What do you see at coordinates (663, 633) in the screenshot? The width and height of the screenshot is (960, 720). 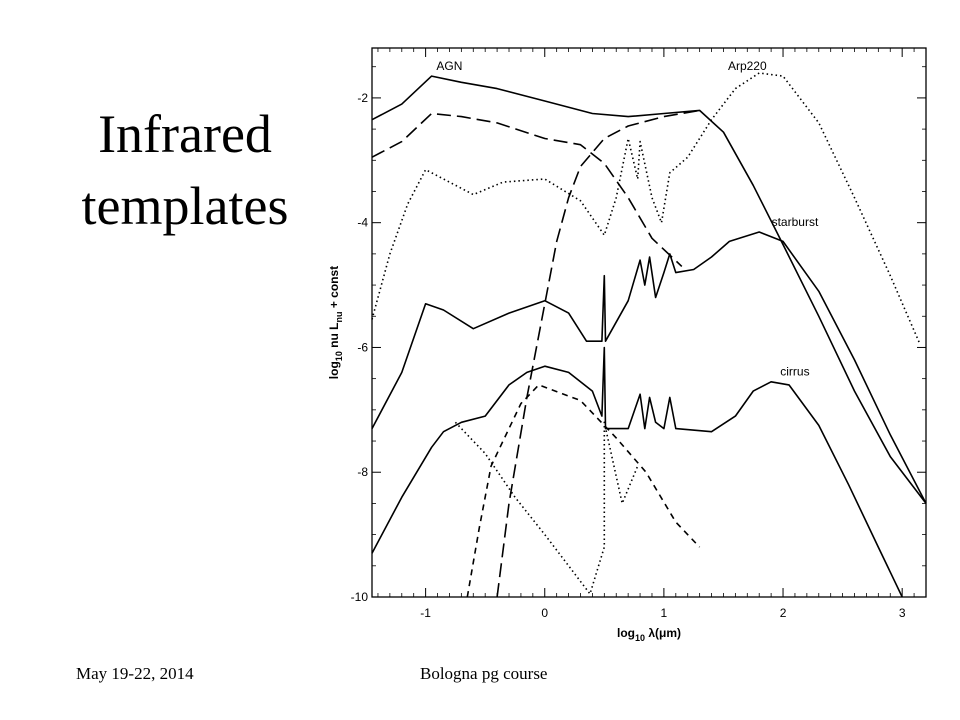 I see `x-axis-label-rest: λ(μm)` at bounding box center [663, 633].